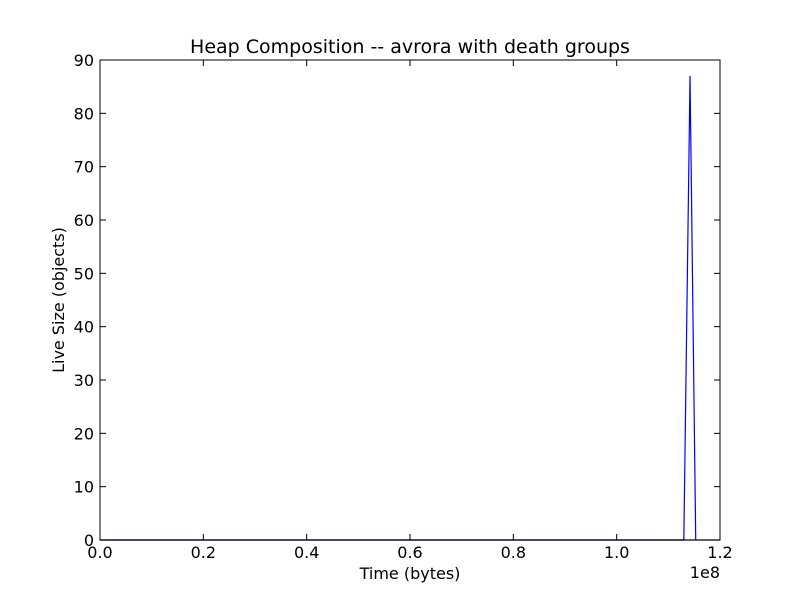  Describe the element at coordinates (719, 552) in the screenshot. I see `x-tick-label: 1.2` at that location.